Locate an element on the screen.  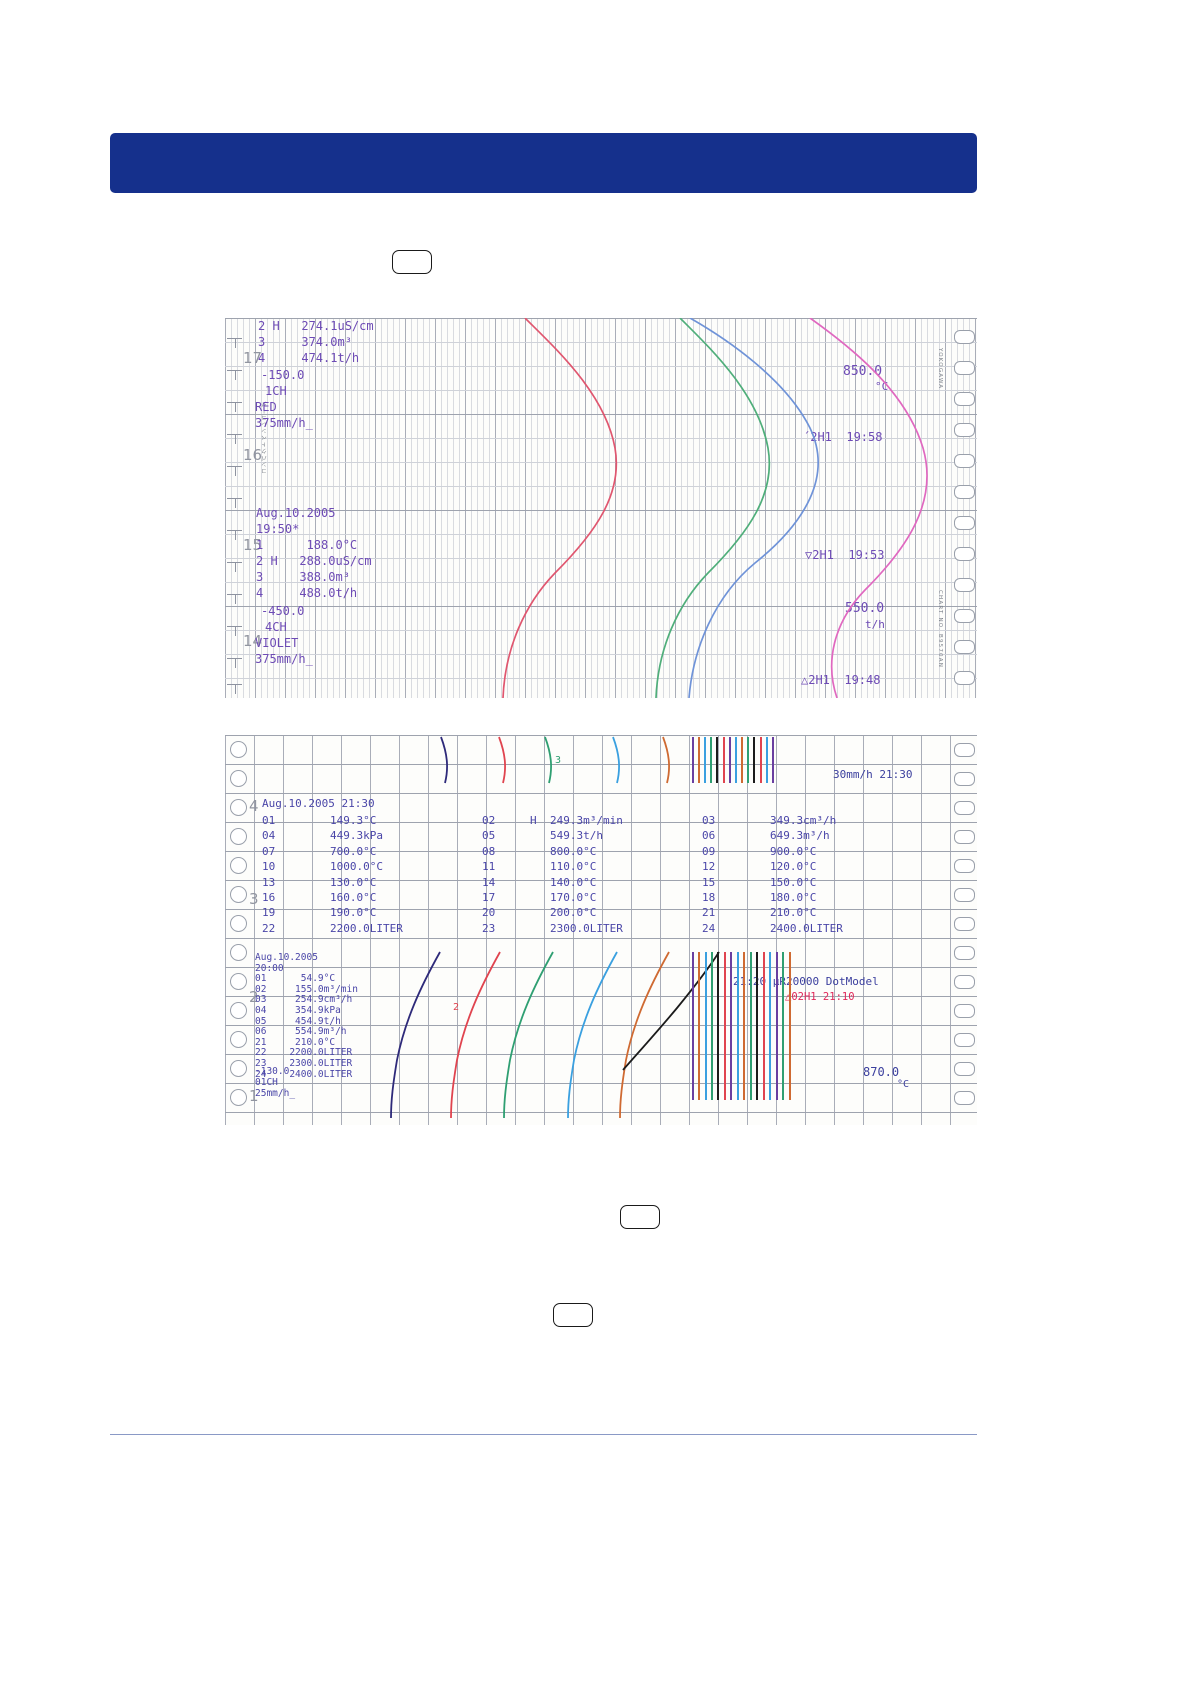
chart2-axis-number-4: 4 is located at coordinates (254, 806).